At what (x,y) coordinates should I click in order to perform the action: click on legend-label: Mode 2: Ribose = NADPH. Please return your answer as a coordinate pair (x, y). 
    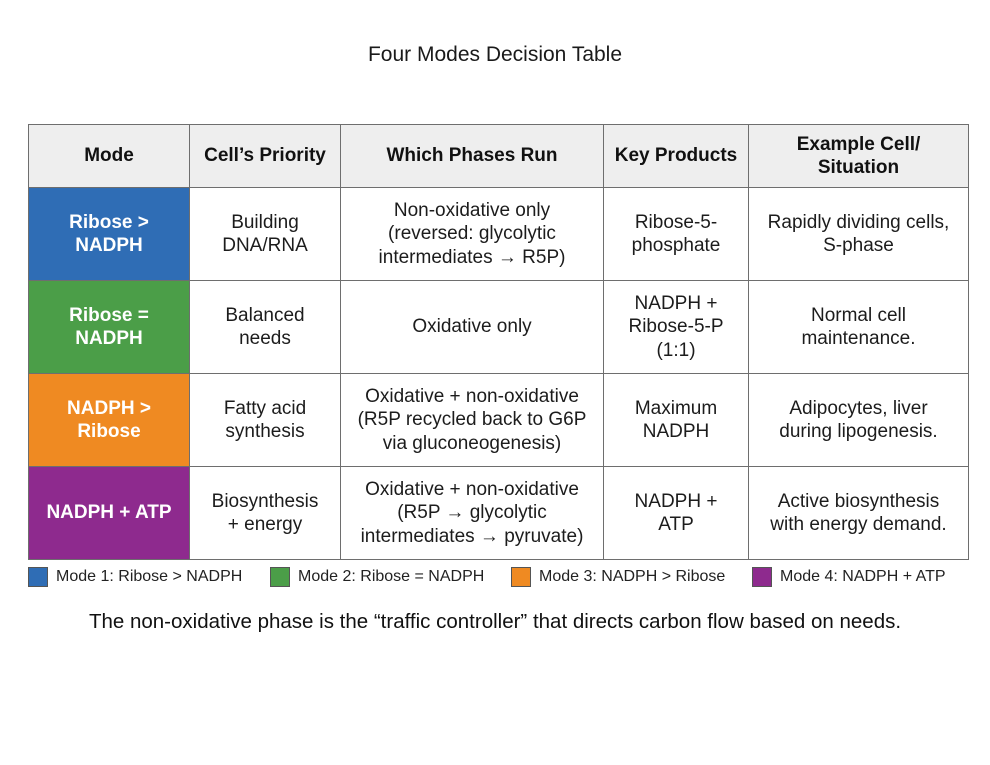
    Looking at the image, I should click on (391, 576).